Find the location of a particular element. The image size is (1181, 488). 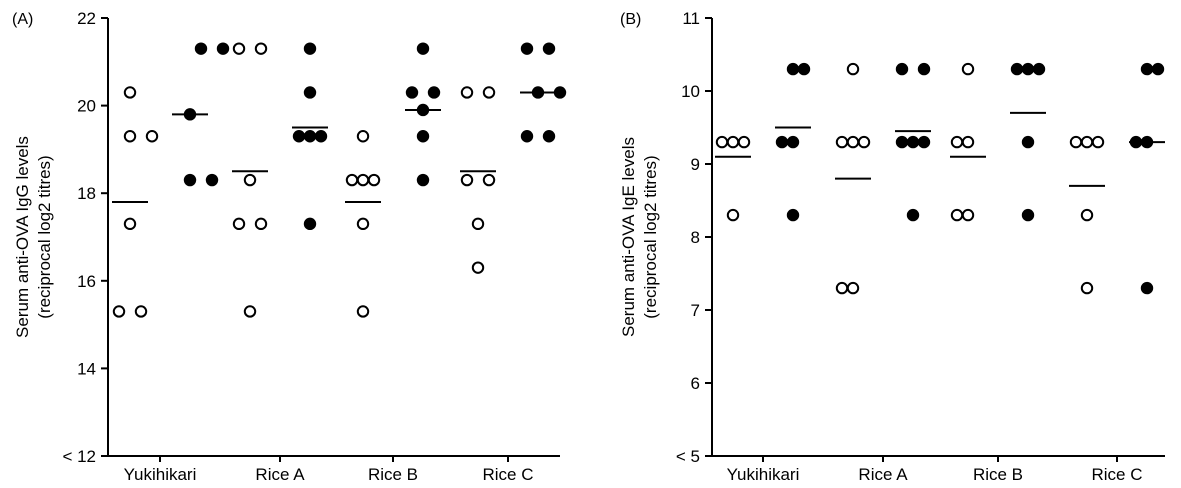

y-tick-label: 9 is located at coordinates (695, 164).